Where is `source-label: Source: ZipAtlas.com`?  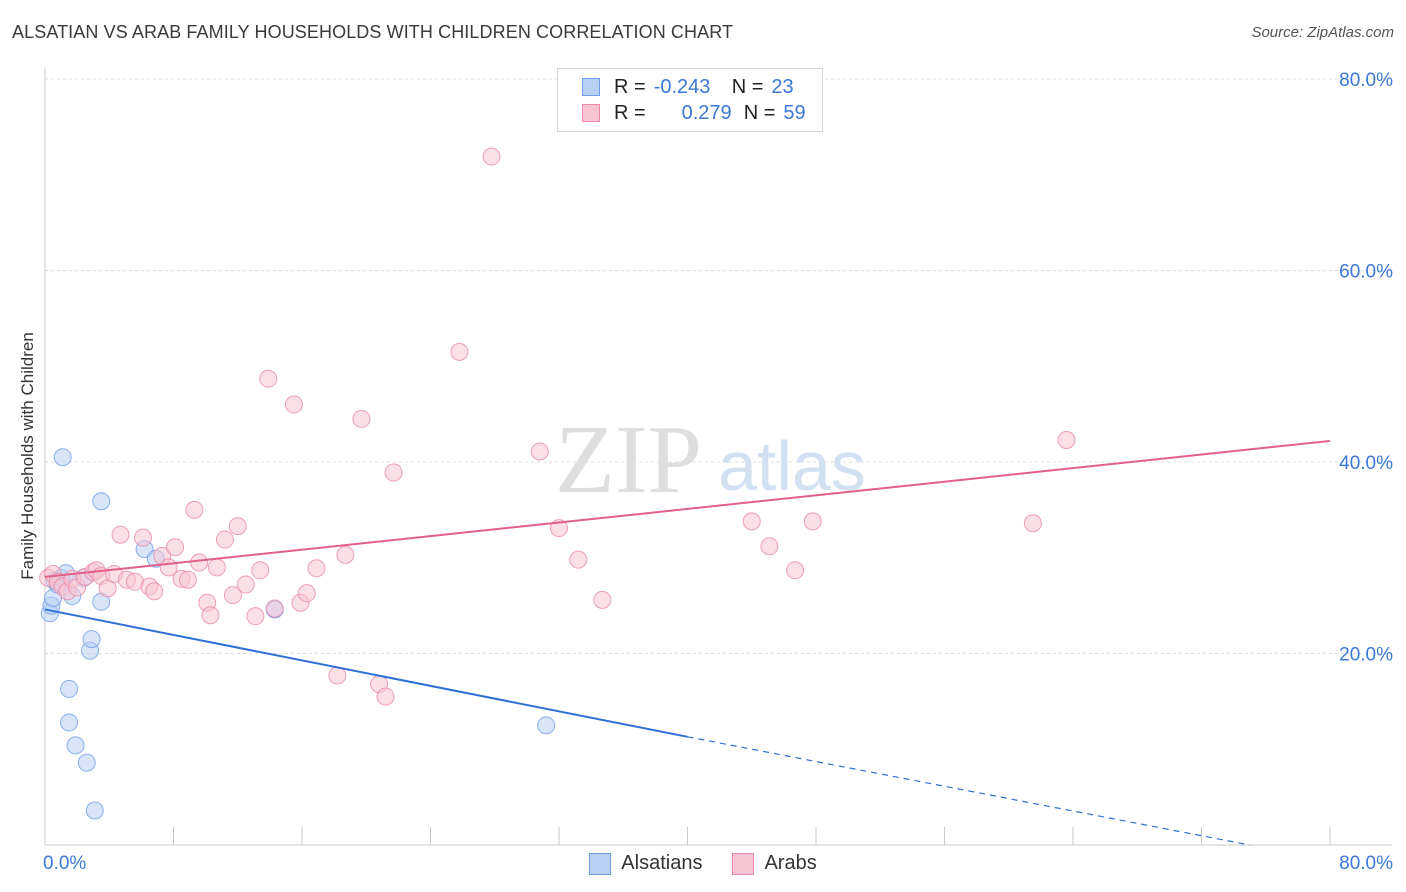
source-label: Source: ZipAtlas.com is located at coordinates (1322, 32).